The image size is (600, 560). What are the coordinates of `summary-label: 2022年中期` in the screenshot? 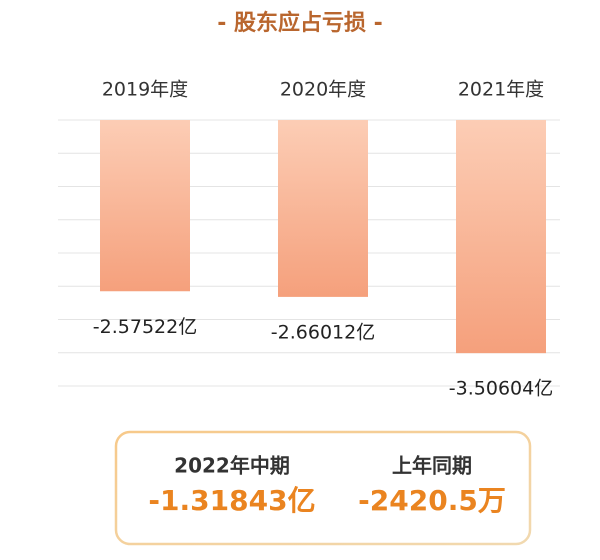 It's located at (232, 466).